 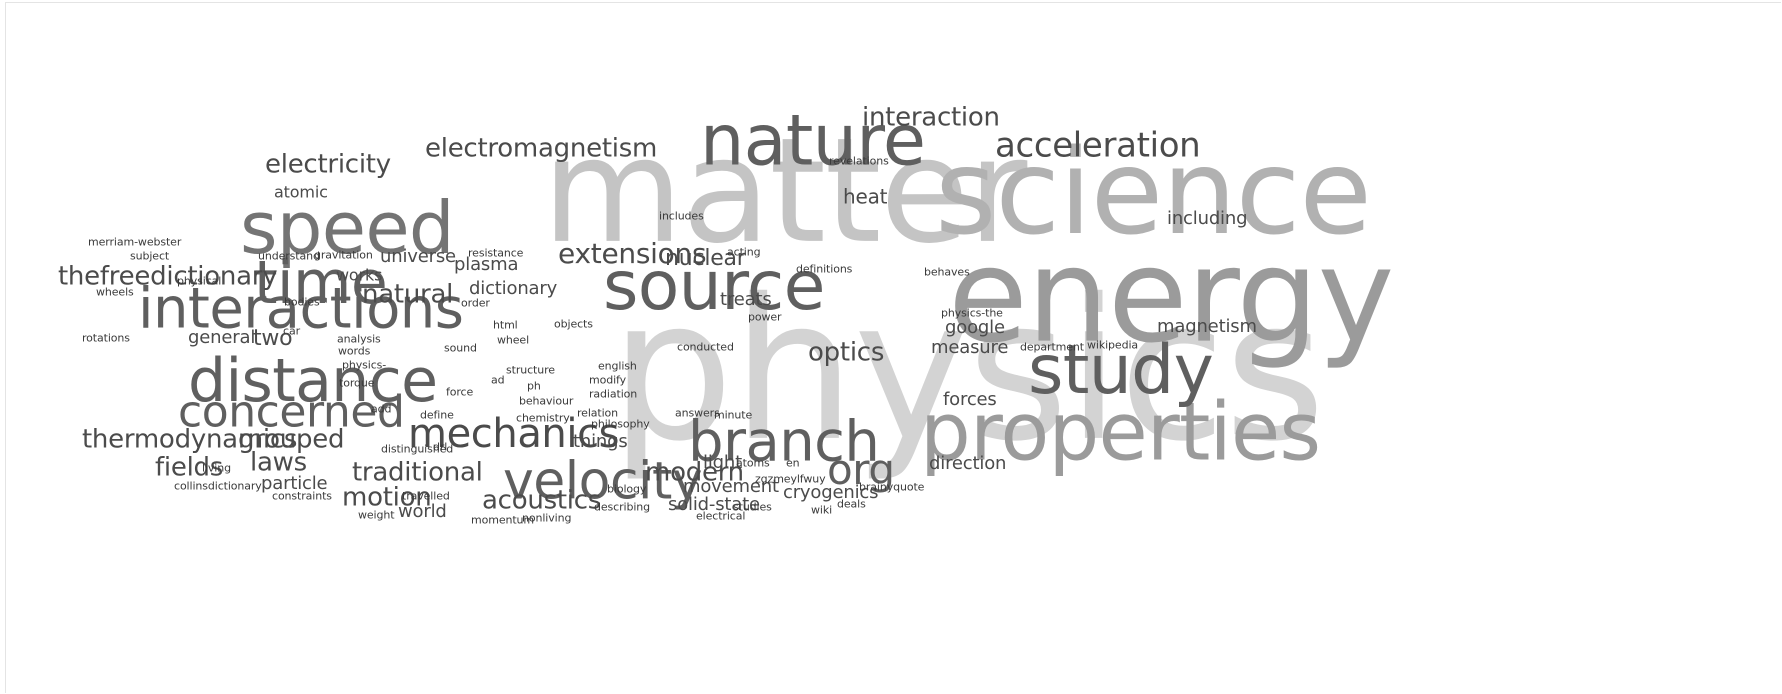 What do you see at coordinates (150, 256) in the screenshot?
I see `cloud-word-subject: subject` at bounding box center [150, 256].